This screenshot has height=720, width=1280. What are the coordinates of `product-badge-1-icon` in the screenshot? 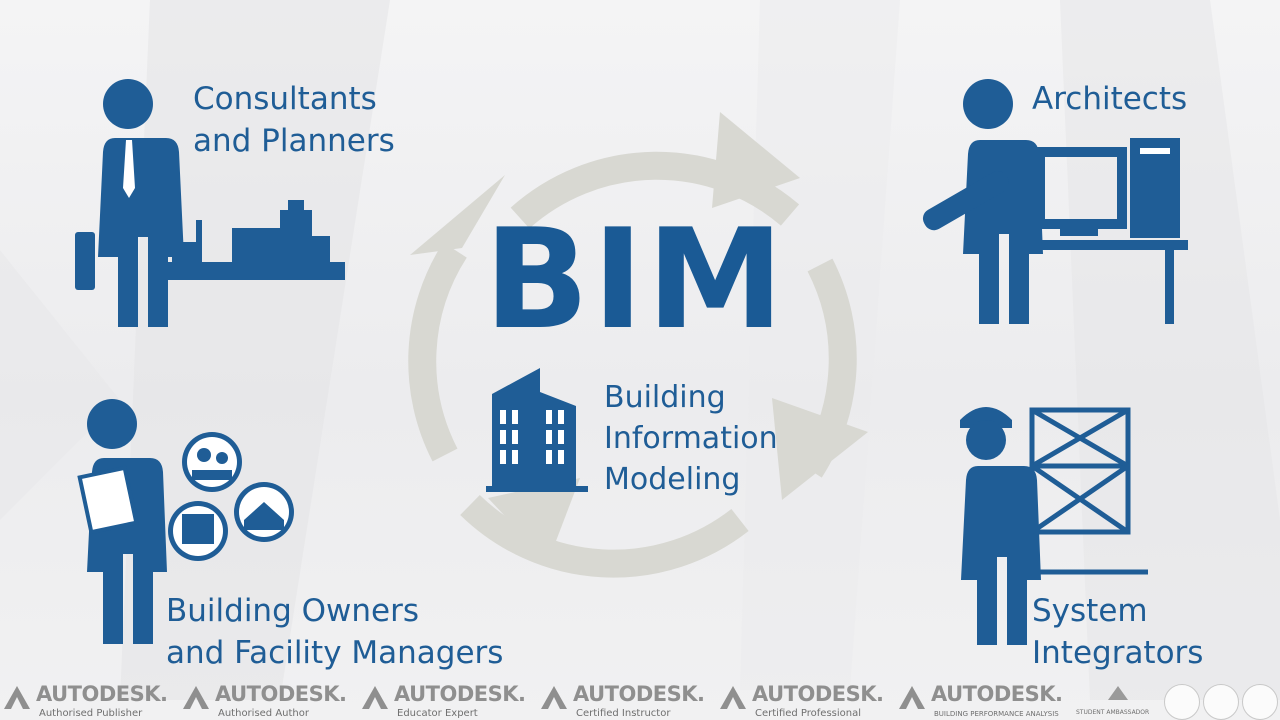 It's located at (1182, 702).